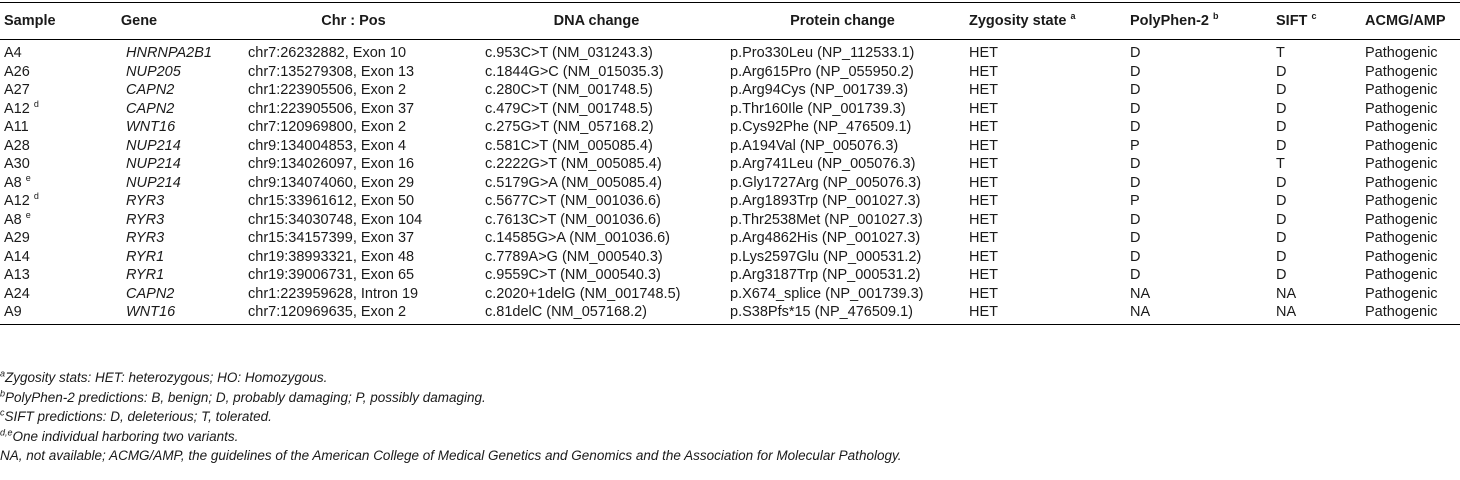 The image size is (1460, 480). Describe the element at coordinates (153, 182) in the screenshot. I see `cell-gene: NUP214` at that location.